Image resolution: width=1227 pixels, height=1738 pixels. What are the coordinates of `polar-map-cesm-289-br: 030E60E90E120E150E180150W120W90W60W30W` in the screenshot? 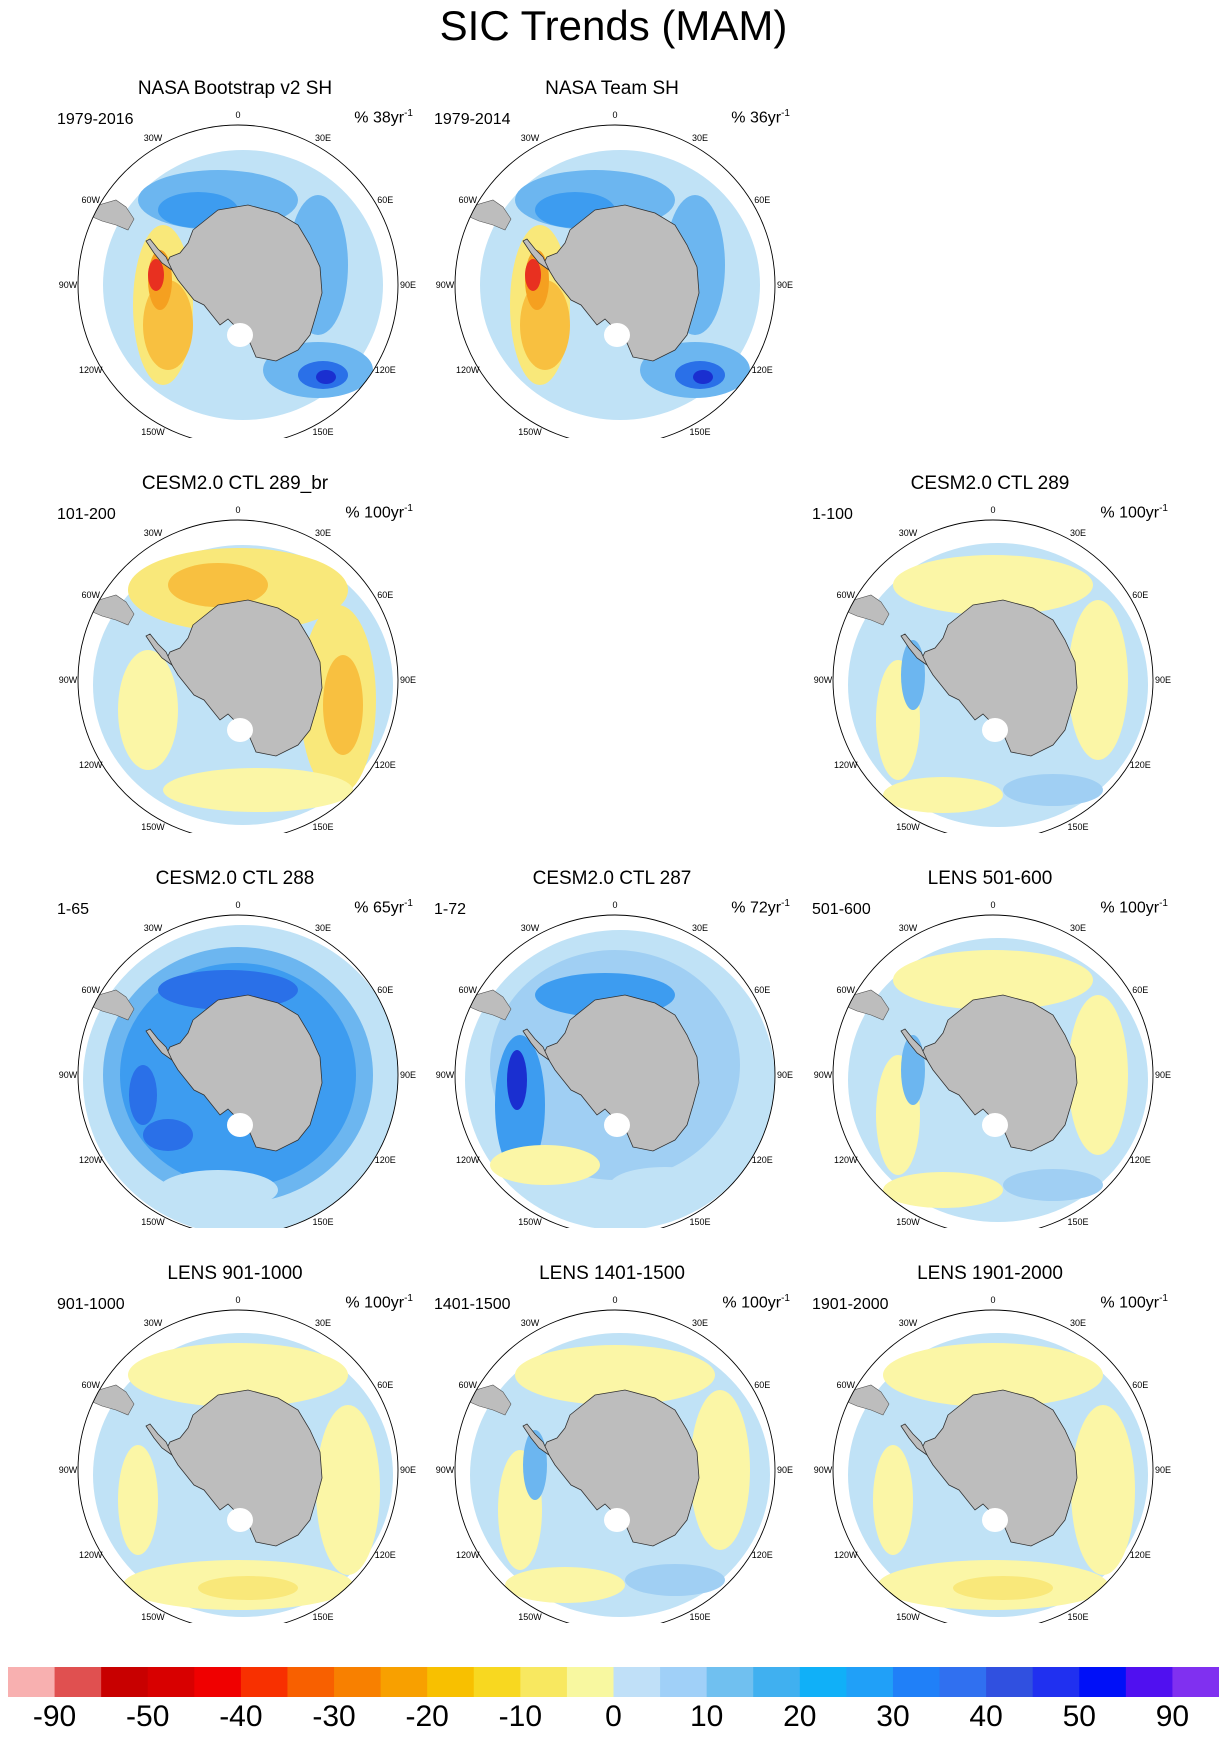 It's located at (237, 669).